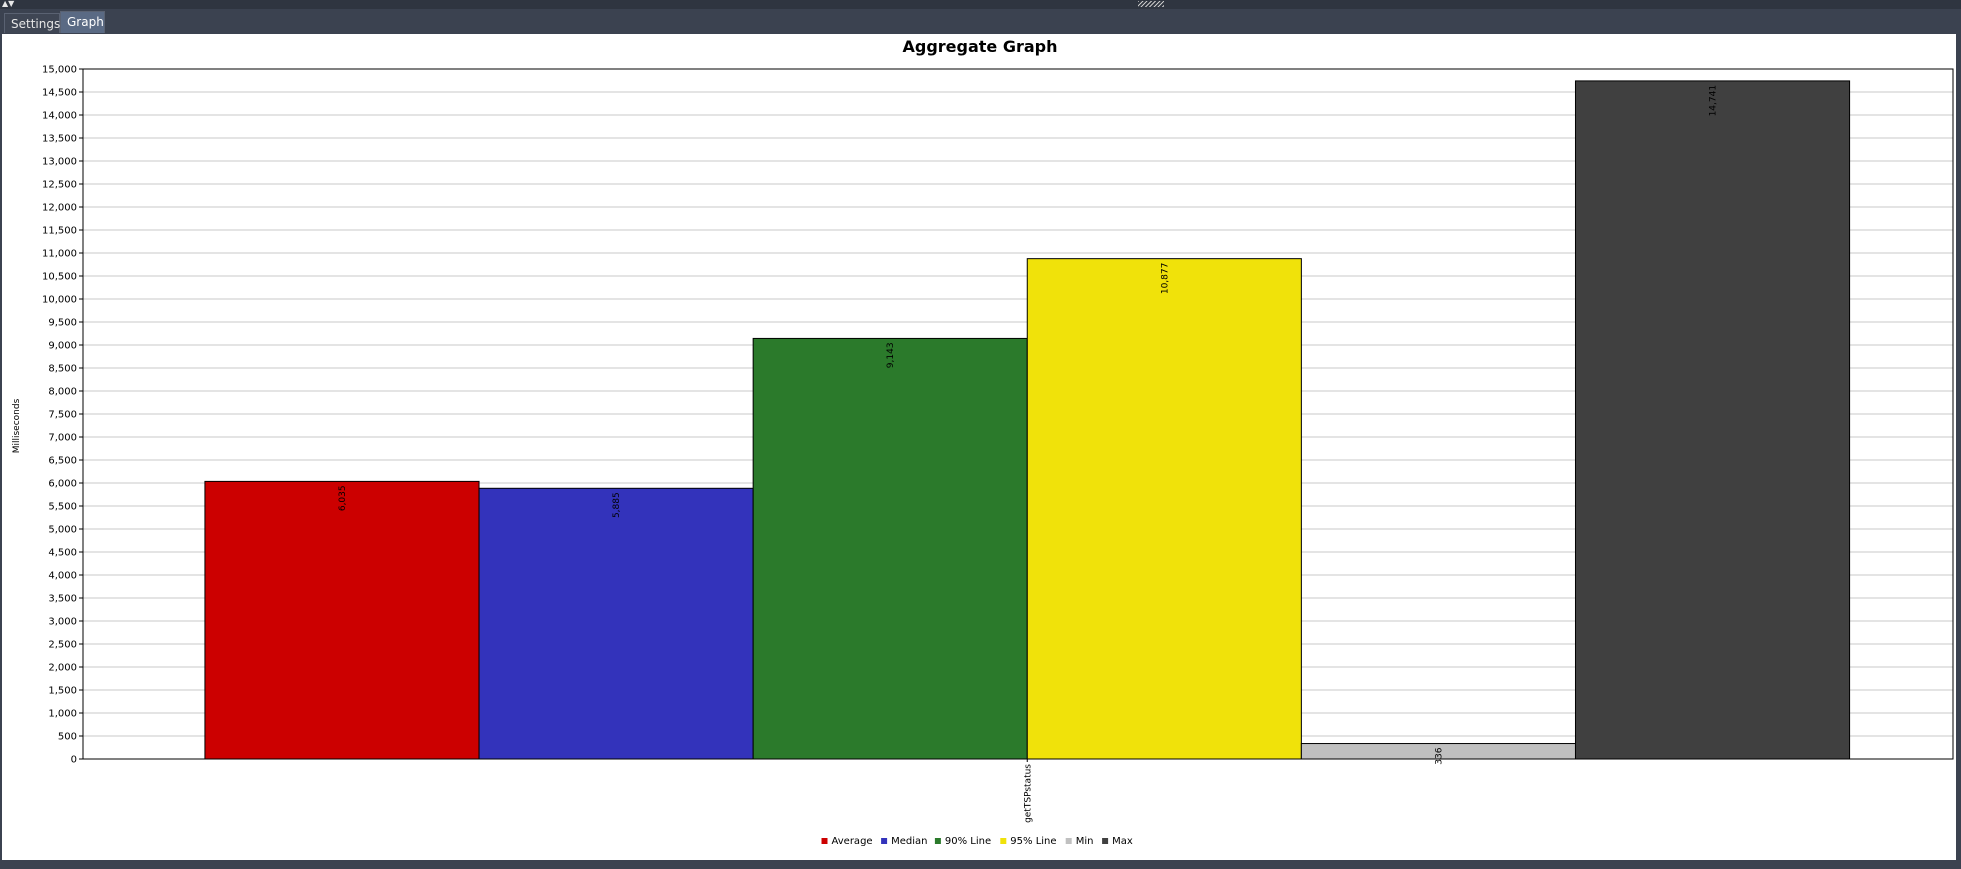  I want to click on data-label: 10,877, so click(1165, 279).